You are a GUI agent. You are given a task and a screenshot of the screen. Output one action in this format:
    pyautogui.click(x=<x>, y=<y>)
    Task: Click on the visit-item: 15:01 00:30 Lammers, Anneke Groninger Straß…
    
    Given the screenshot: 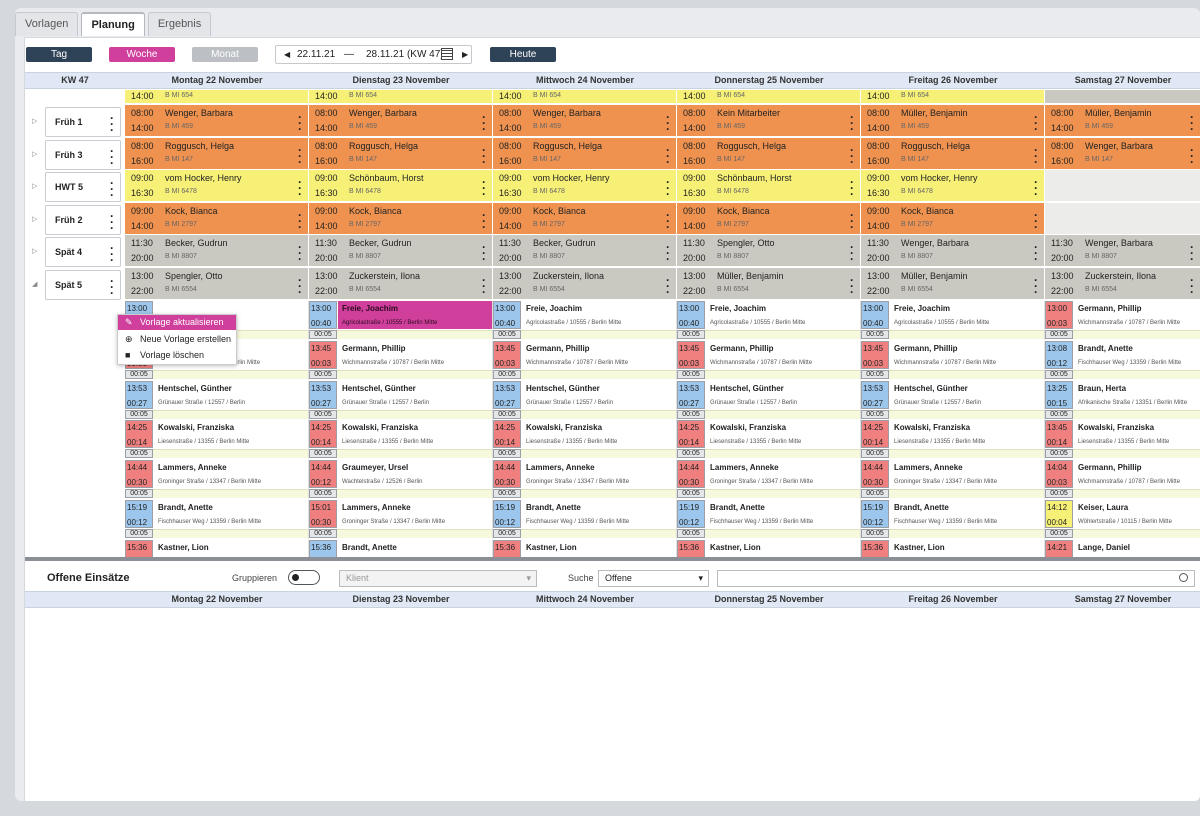 What is the action you would take?
    pyautogui.click(x=401, y=519)
    